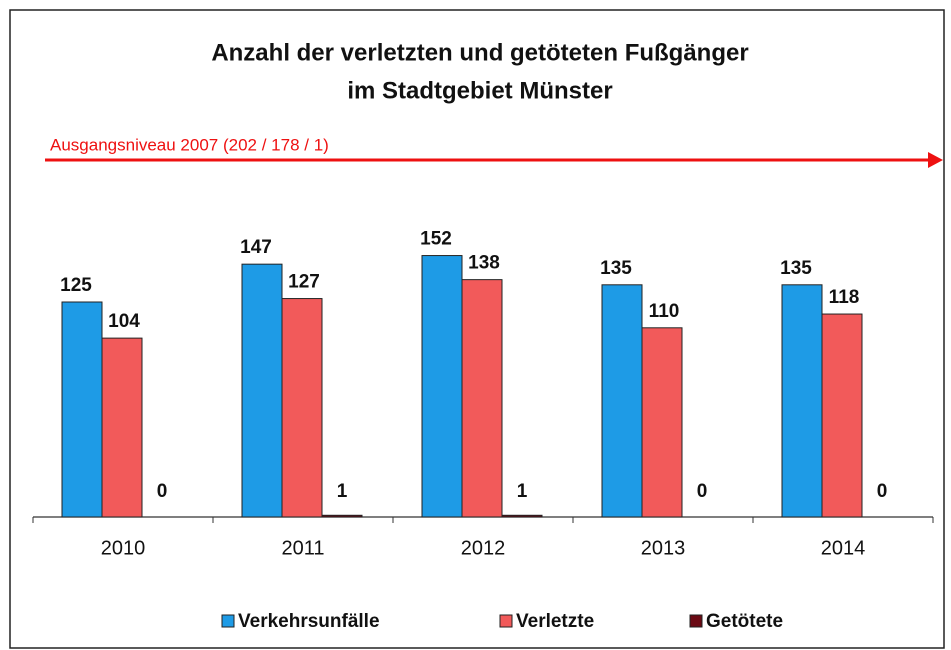  Describe the element at coordinates (843, 548) in the screenshot. I see `x-tick-label: 2014` at that location.